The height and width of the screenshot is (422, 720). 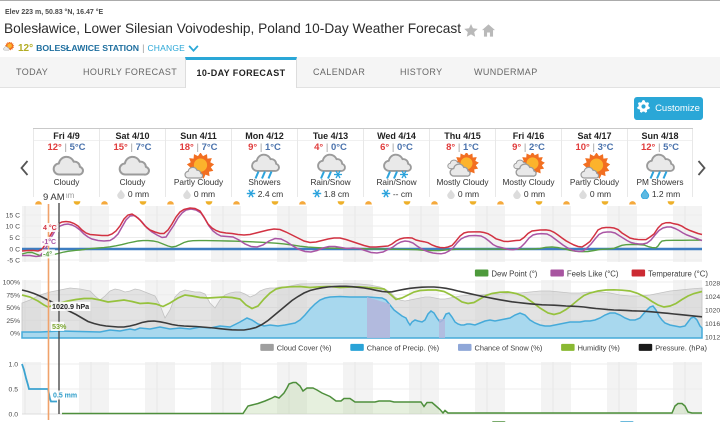 What do you see at coordinates (71, 306) in the screenshot?
I see `svg-text: 1020.9 hPa` at bounding box center [71, 306].